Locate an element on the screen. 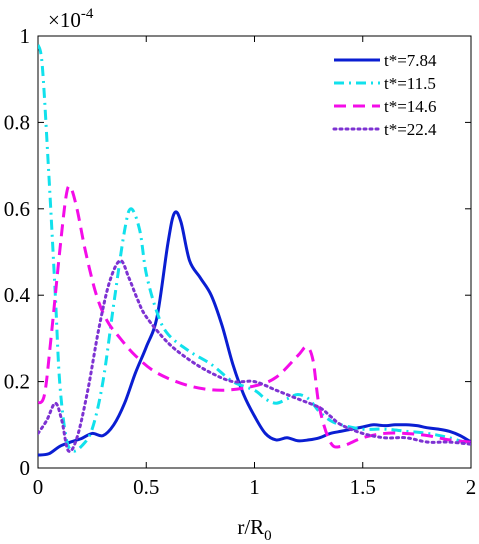  legend-label-1: t*=7.84 is located at coordinates (410, 60).